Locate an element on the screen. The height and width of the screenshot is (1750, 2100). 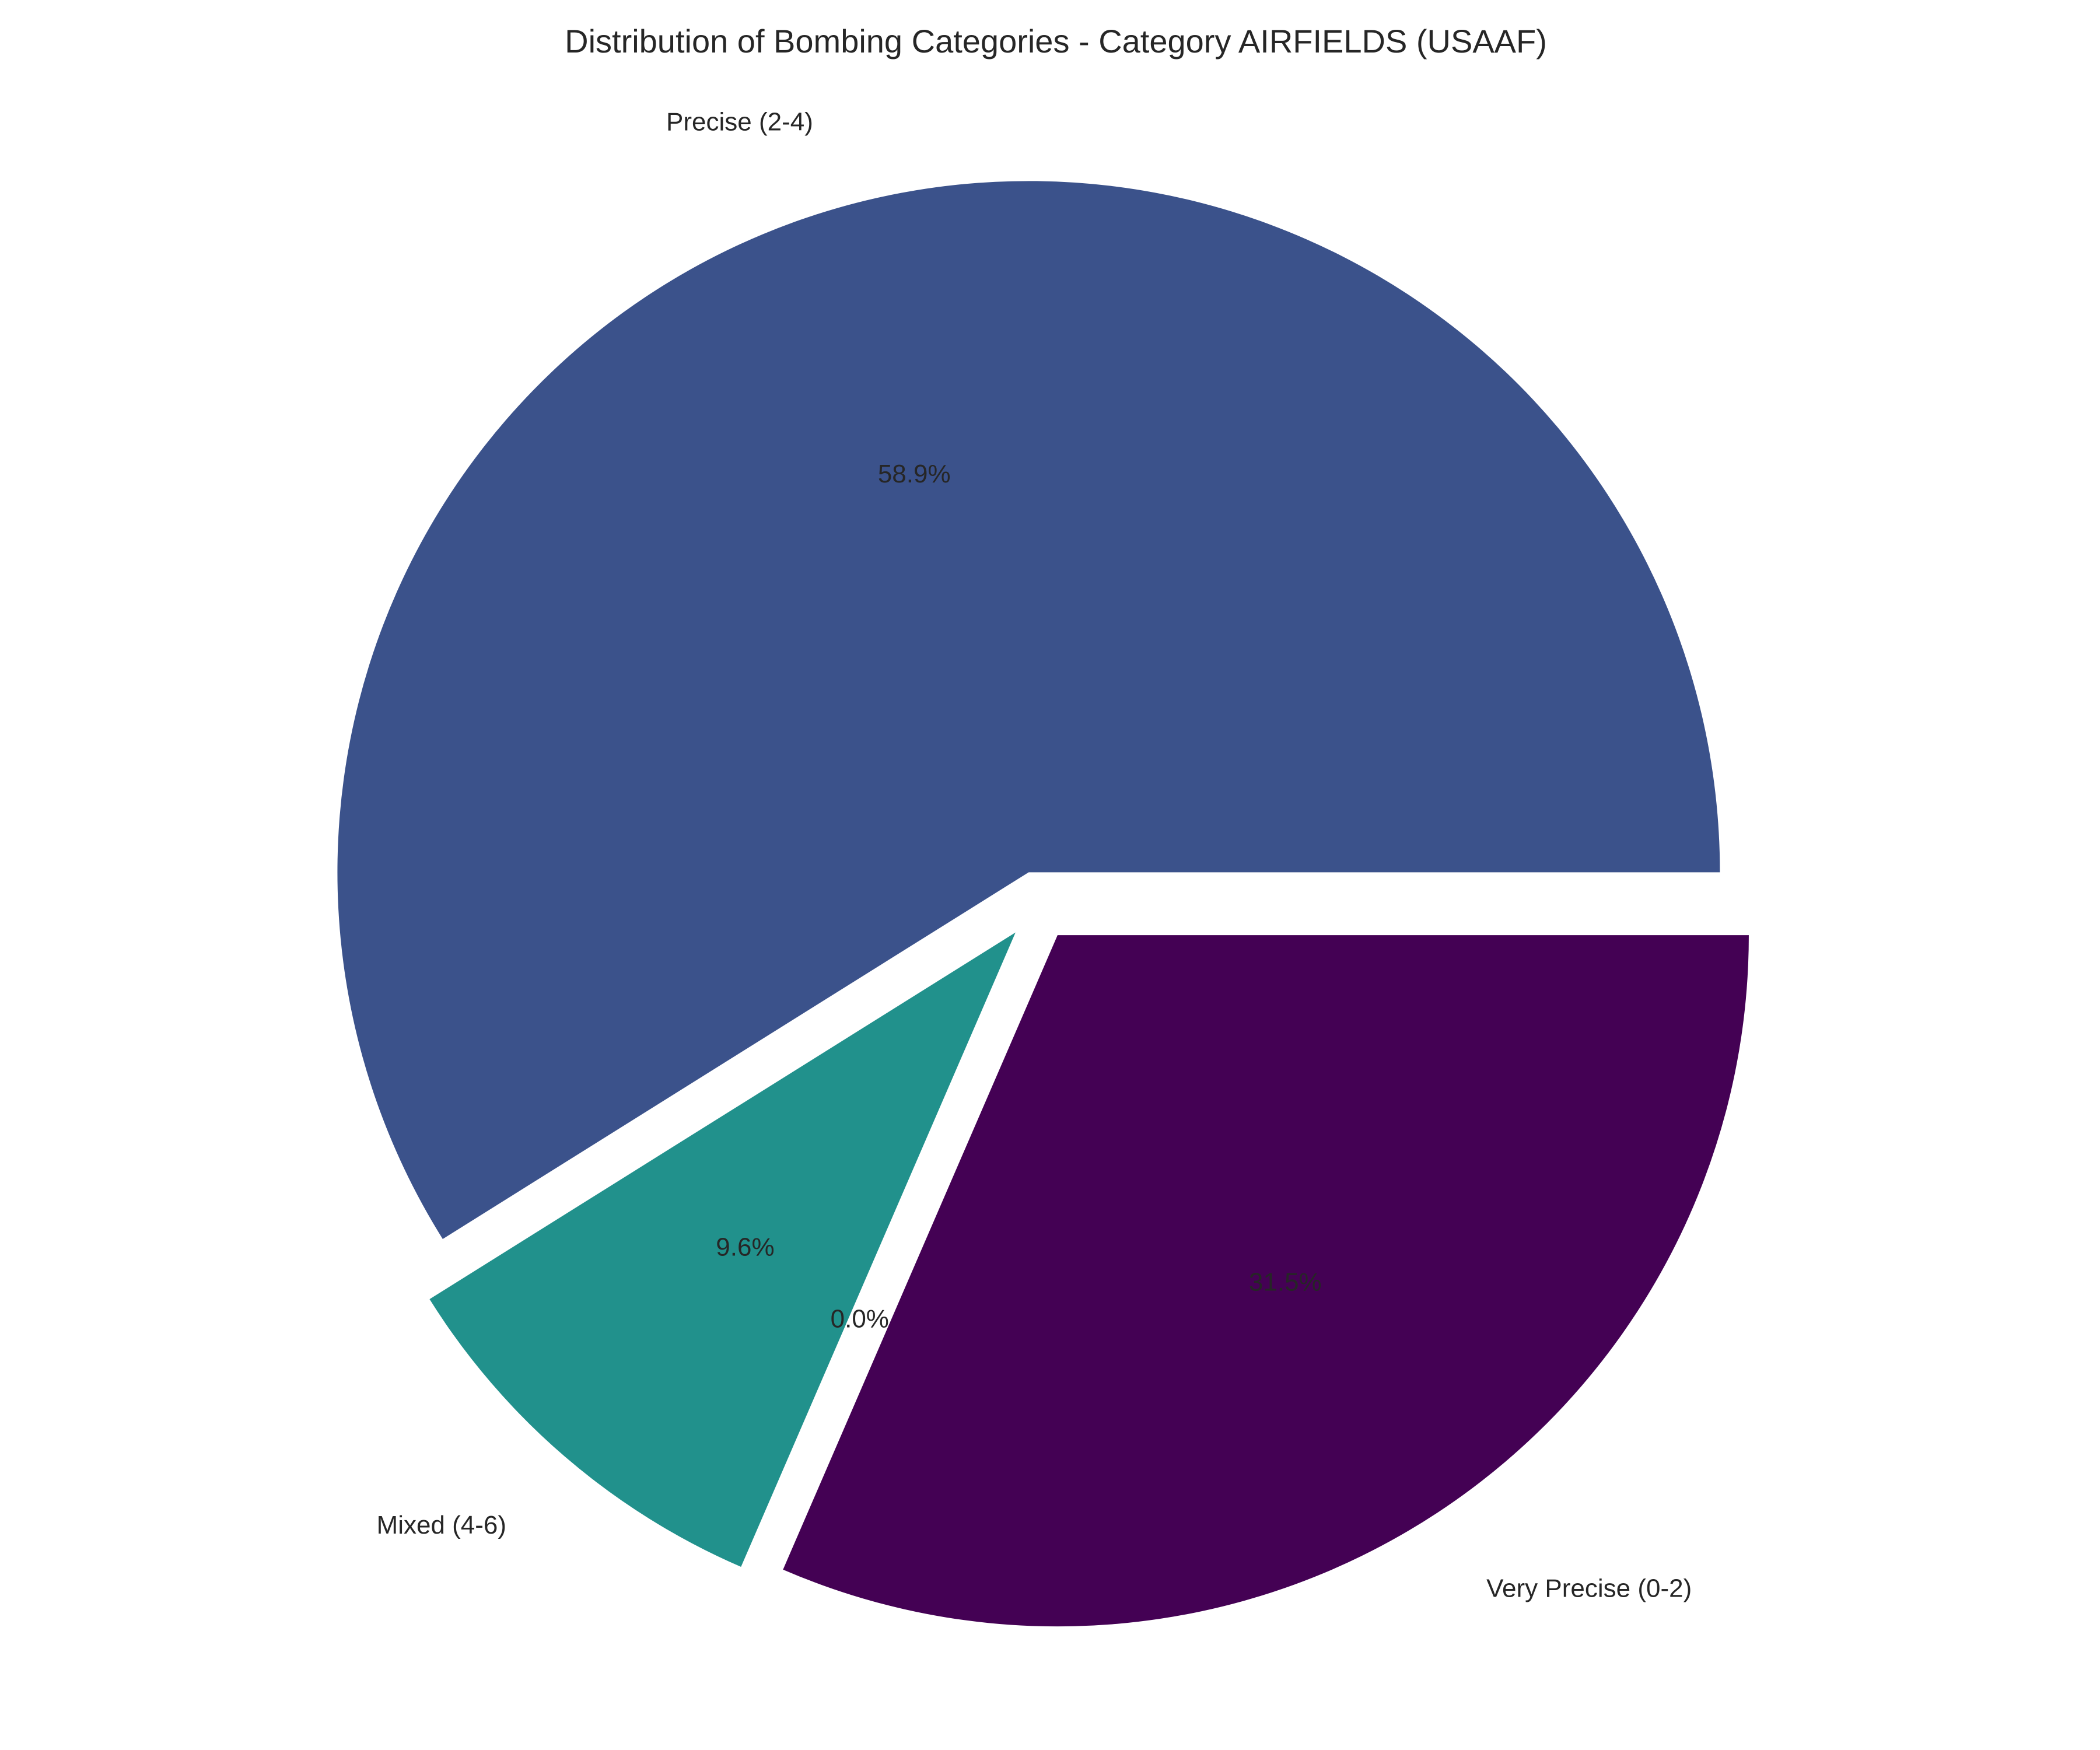
slice-label-precise-2-4: Precise (2-4) is located at coordinates (739, 121).